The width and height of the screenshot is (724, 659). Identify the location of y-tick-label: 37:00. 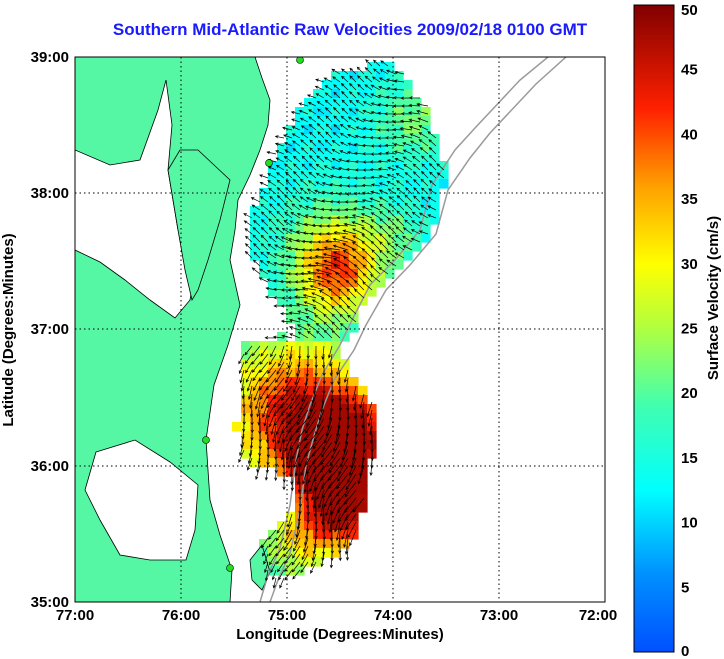
(50, 329).